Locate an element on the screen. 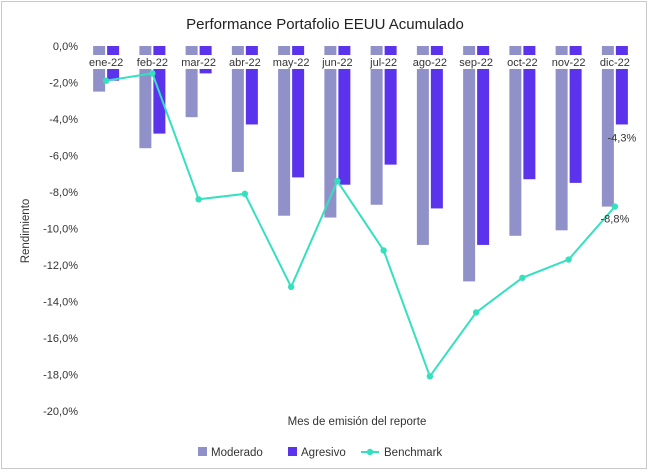 This screenshot has width=650, height=475. x-tick-label: oct-22 is located at coordinates (522, 63).